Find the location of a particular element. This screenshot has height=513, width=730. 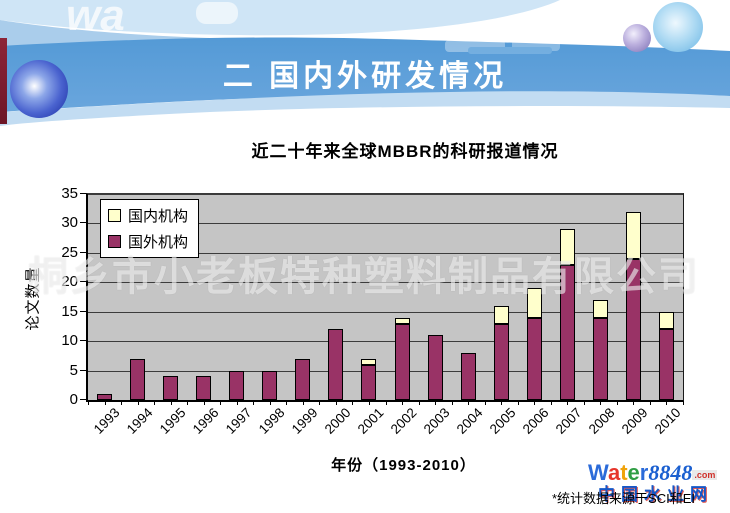

logo-letter: a is located at coordinates (614, 472).